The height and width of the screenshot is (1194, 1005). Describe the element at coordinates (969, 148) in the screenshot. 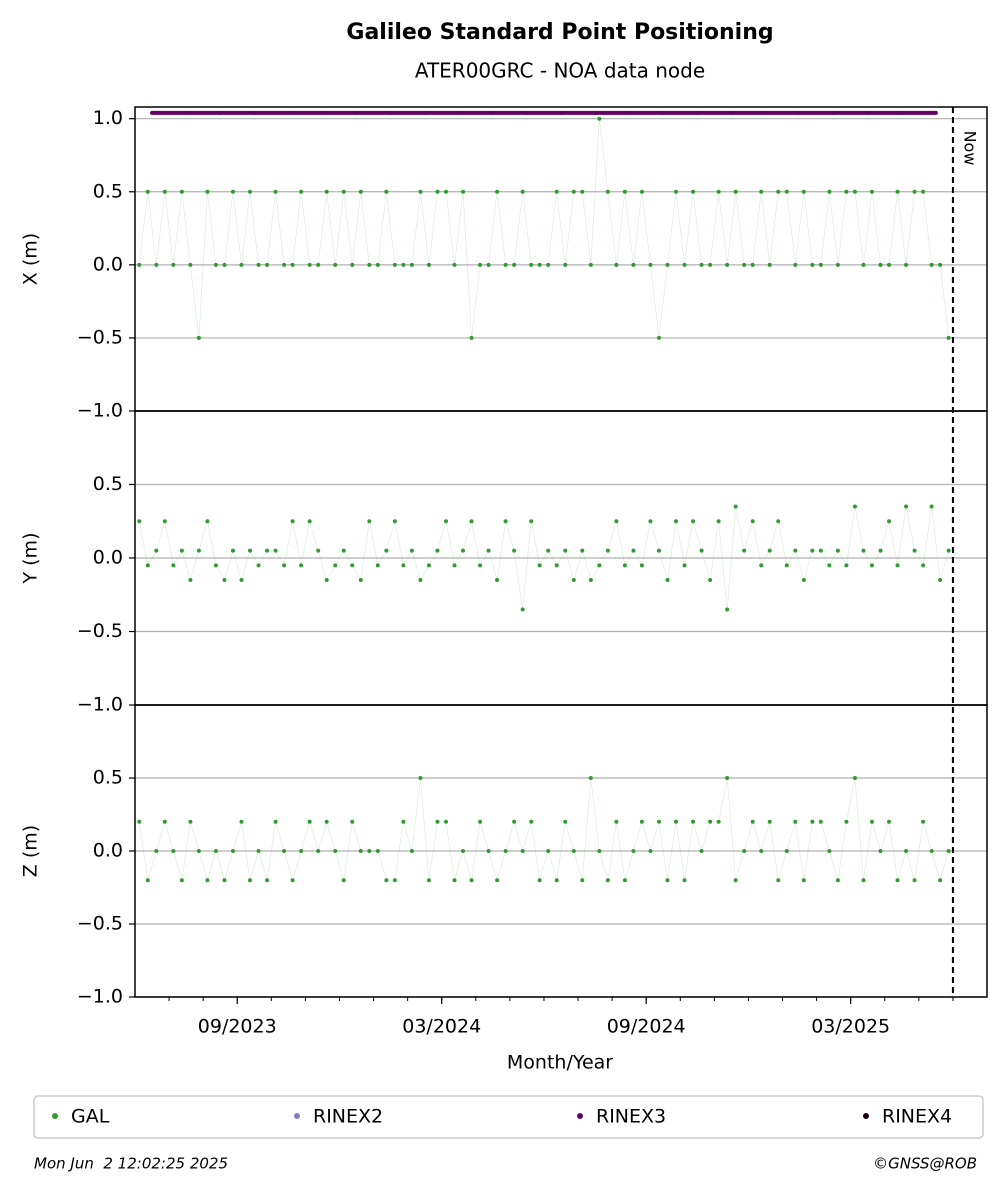

I see `now-label: Now` at that location.